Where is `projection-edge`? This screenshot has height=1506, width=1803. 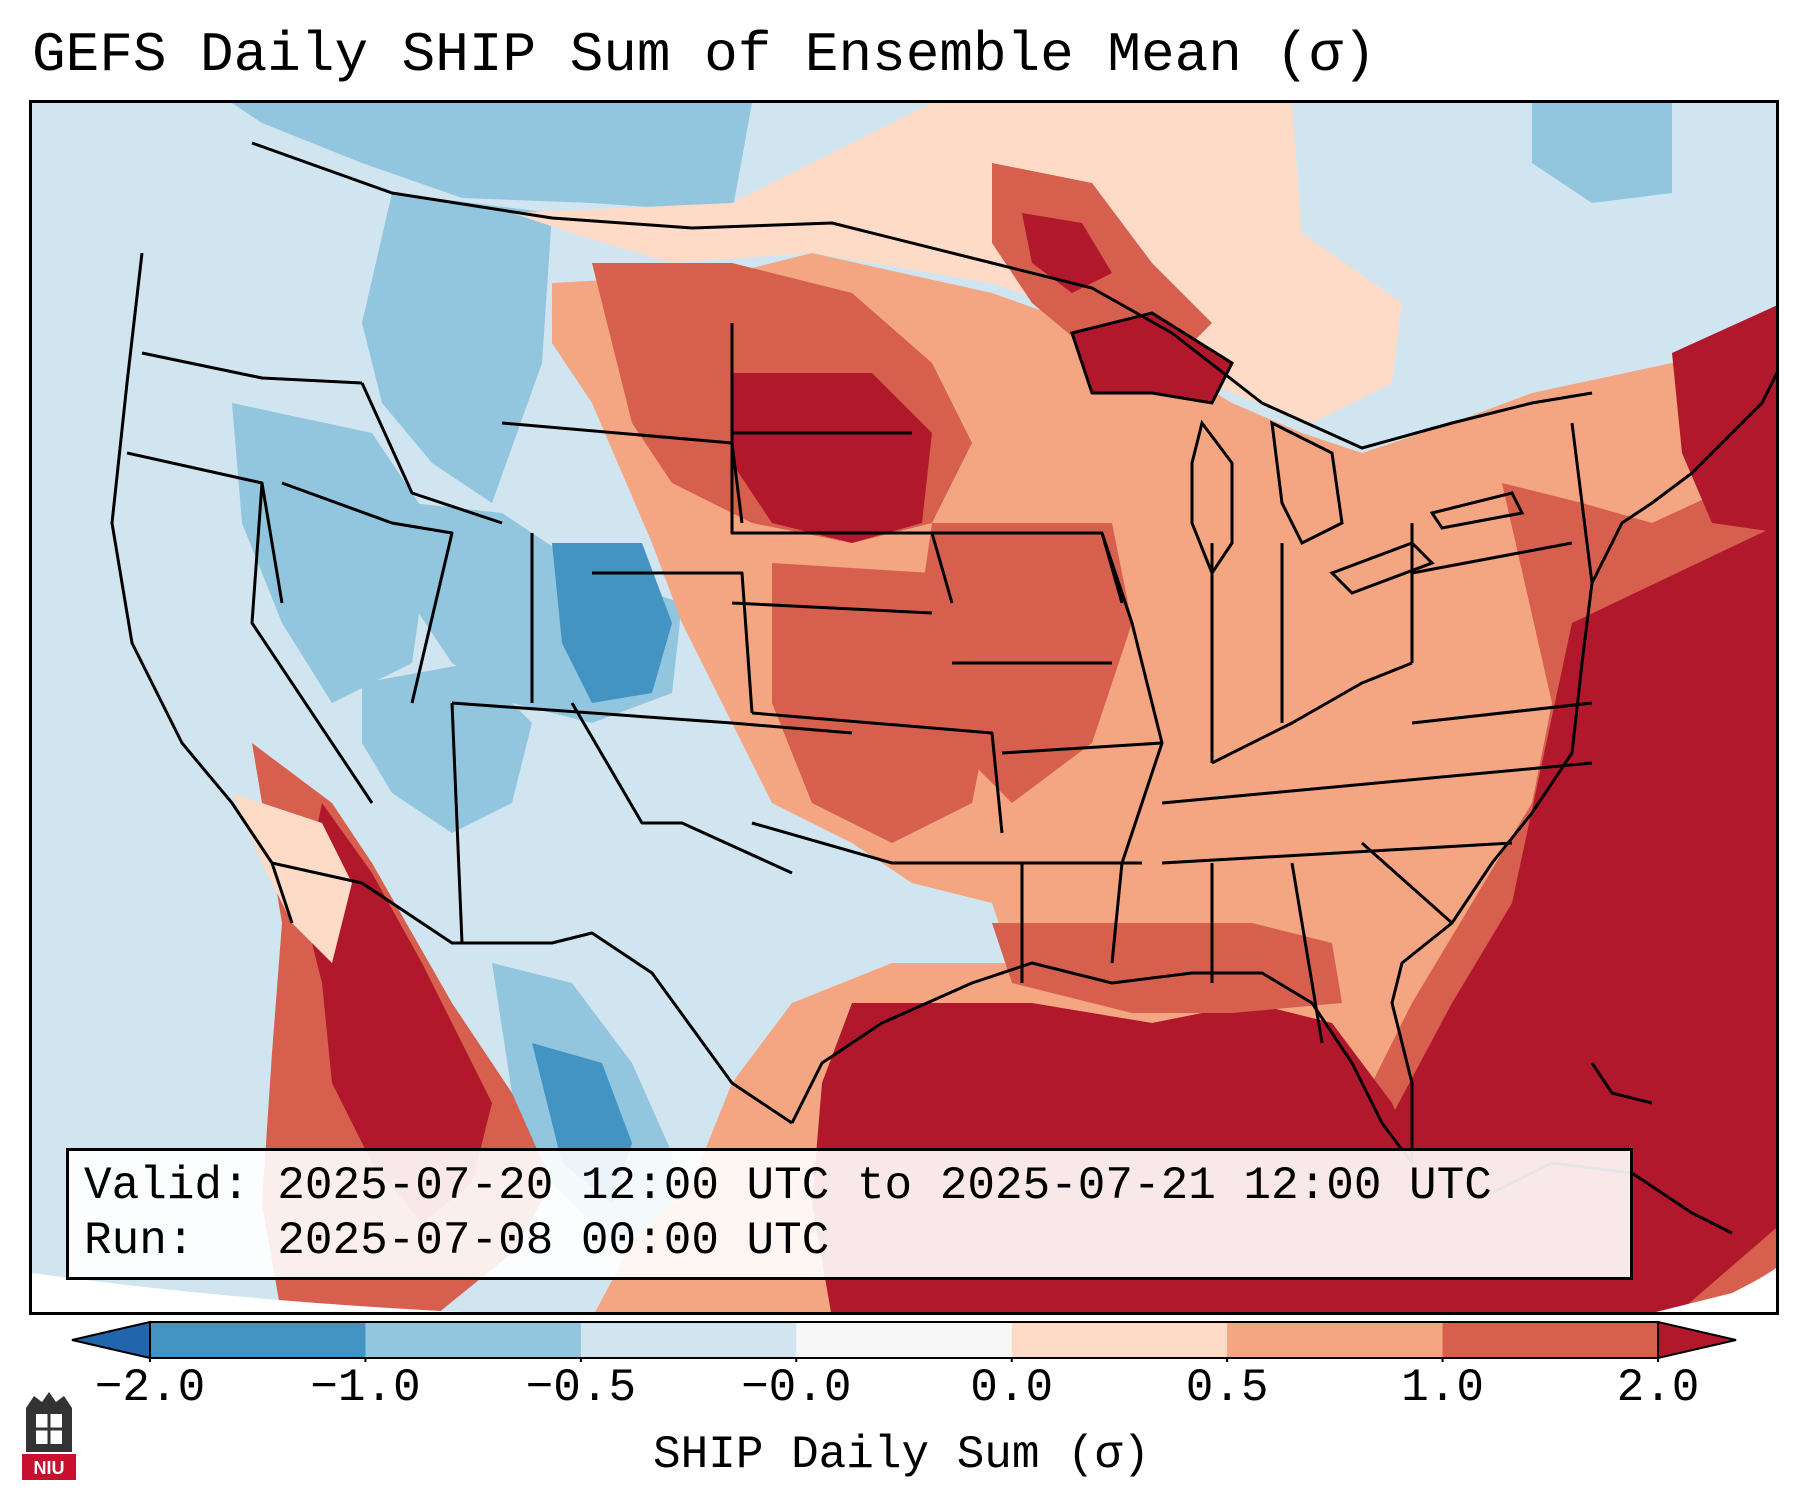 projection-edge is located at coordinates (247, 1292).